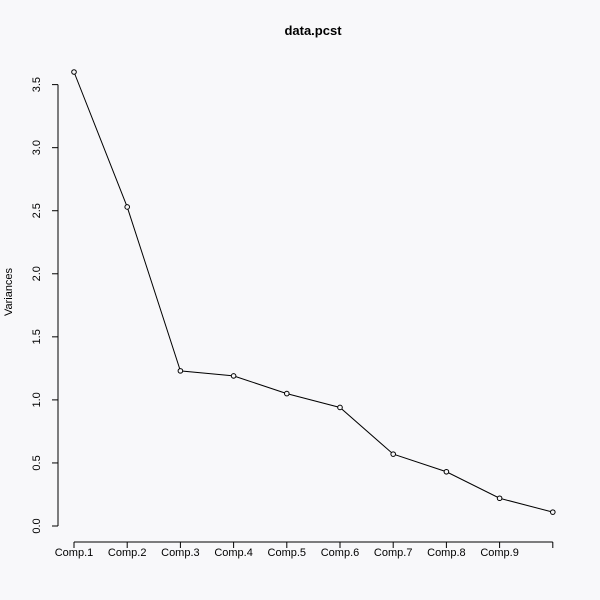 This screenshot has height=600, width=600. What do you see at coordinates (393, 553) in the screenshot?
I see `x-tick-label: Comp.7` at bounding box center [393, 553].